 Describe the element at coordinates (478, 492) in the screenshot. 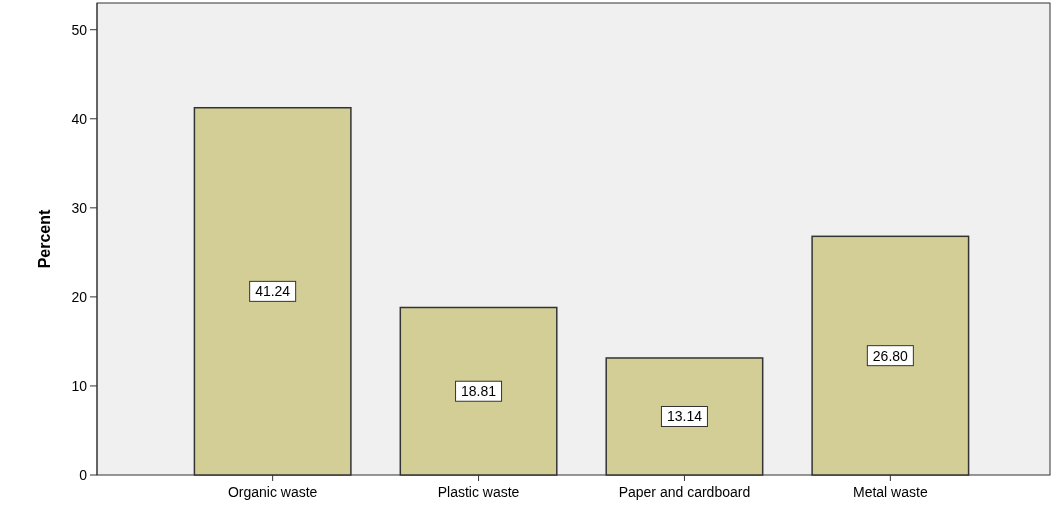

I see `x-tick-label: Plastic waste` at that location.